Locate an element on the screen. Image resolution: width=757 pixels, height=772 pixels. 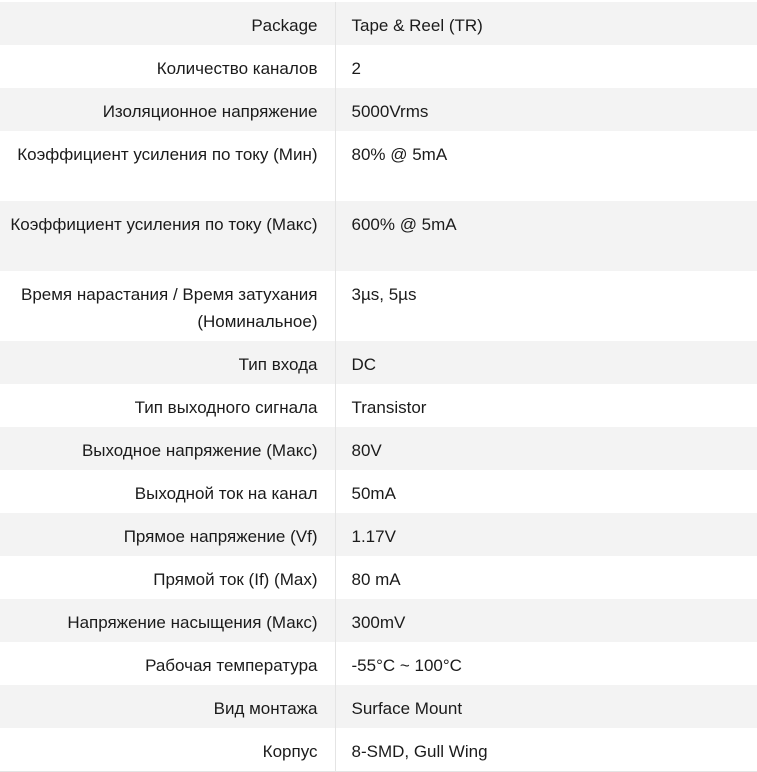
spec-row: Изоляционное напряжение 5000Vrms is located at coordinates (378, 109).